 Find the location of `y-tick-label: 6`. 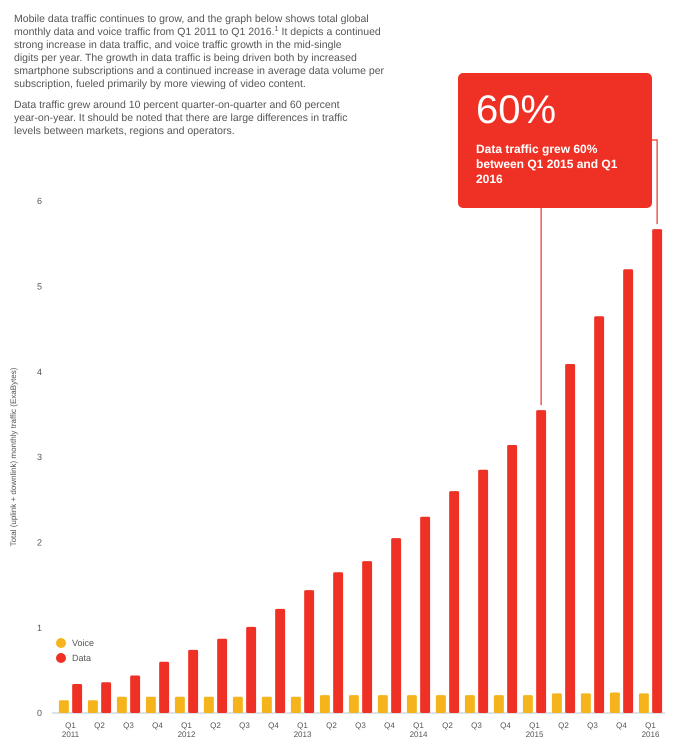

y-tick-label: 6 is located at coordinates (39, 201).